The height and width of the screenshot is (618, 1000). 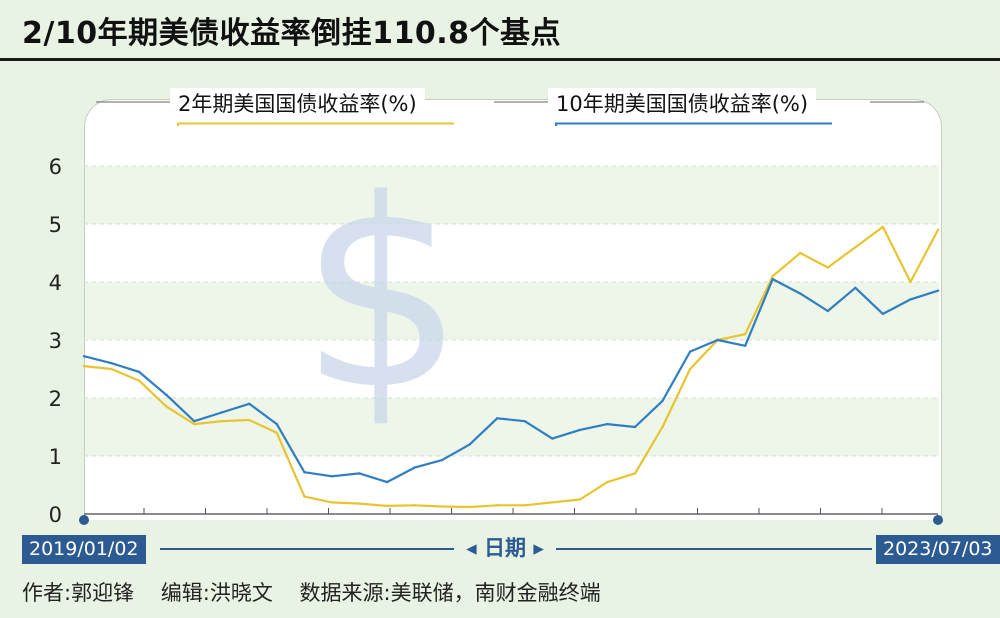 I want to click on start-marker, so click(x=84, y=520).